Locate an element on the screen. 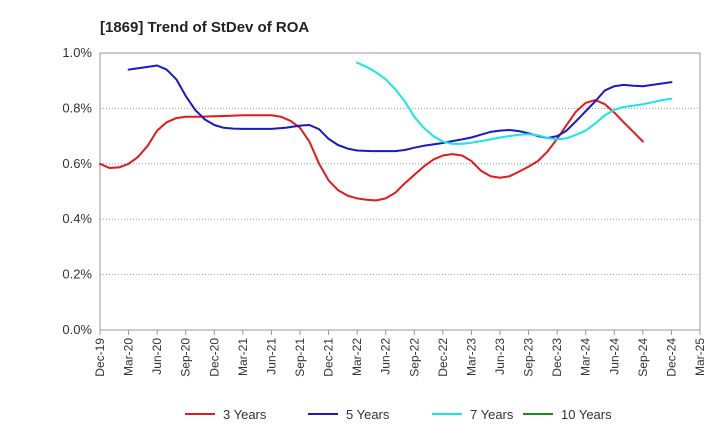 The image size is (720, 440). x-tick-label: Jun-21 is located at coordinates (271, 356).